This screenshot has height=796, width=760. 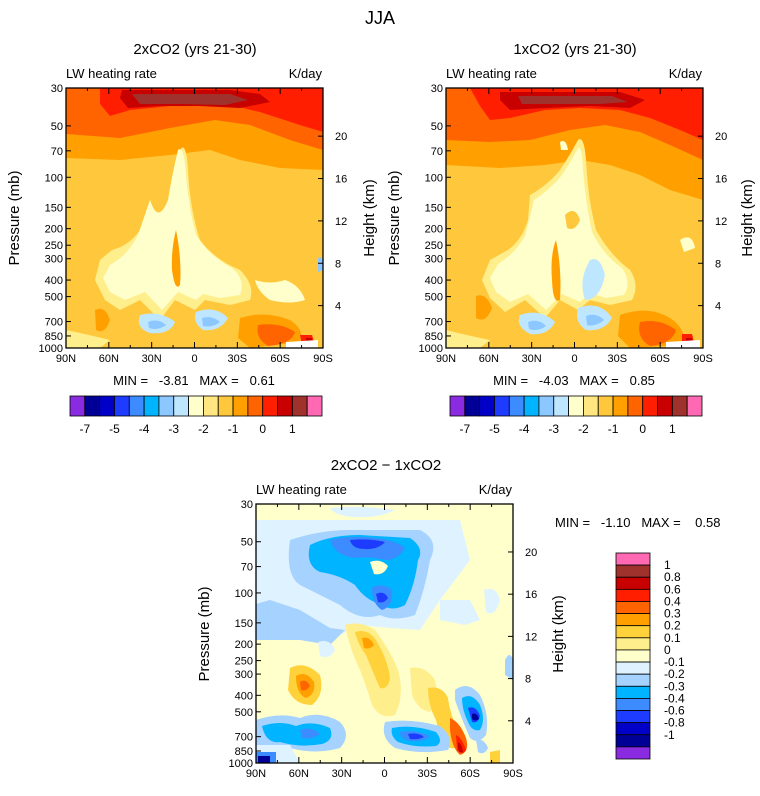 I want to click on panel-title: 2xCO2 − 1xCO2, so click(x=386, y=465).